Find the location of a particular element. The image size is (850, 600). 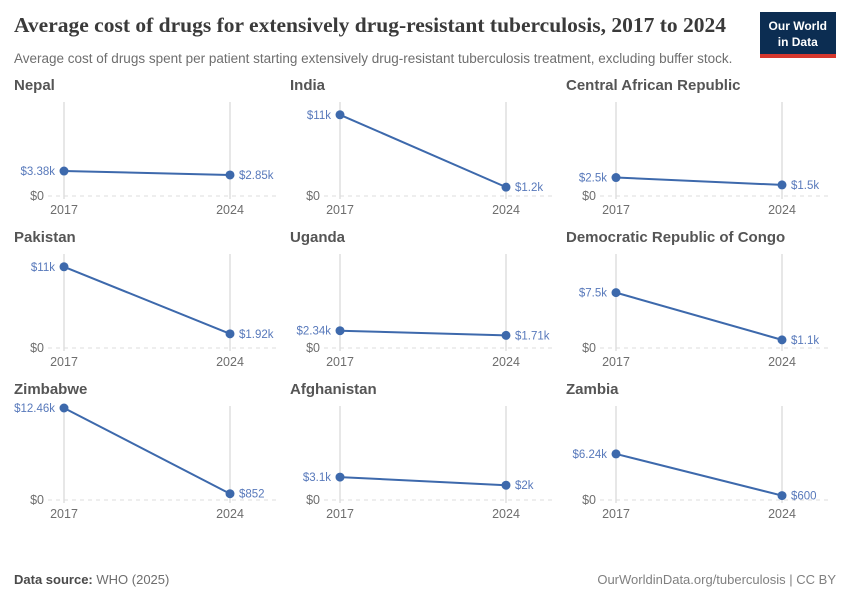

country-chart: Zimbabwe $0 $12.46k $852 2017 2024 is located at coordinates (149, 454).